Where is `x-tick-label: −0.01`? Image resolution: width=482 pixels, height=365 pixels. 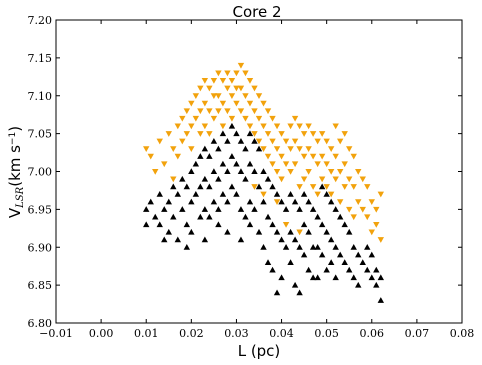 x-tick-label: −0.01 is located at coordinates (56, 333).